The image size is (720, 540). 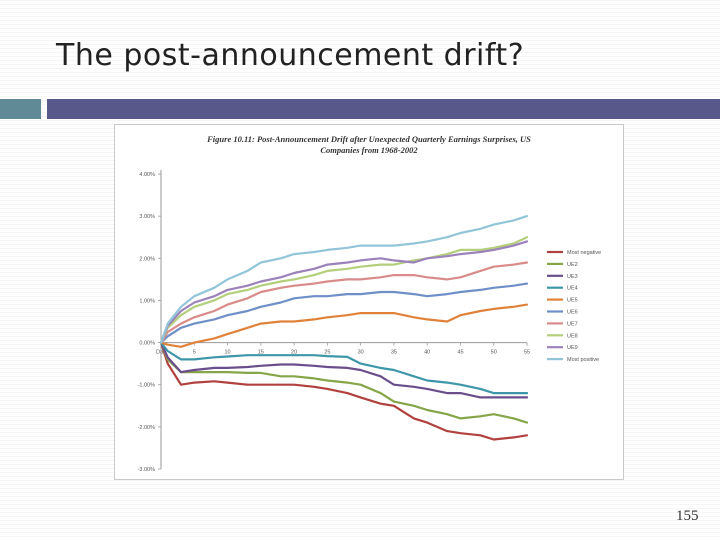 What do you see at coordinates (147, 344) in the screenshot?
I see `y-tick-label: 0.00%` at bounding box center [147, 344].